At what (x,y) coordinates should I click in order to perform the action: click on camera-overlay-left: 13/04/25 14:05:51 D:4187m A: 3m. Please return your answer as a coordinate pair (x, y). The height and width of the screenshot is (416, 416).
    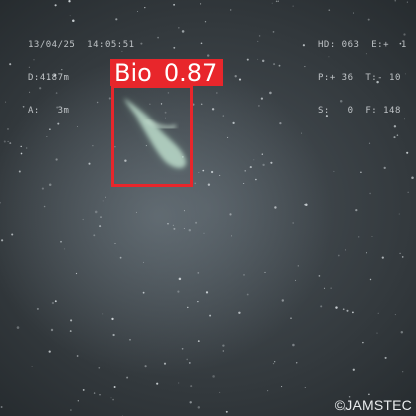
    Looking at the image, I should click on (81, 78).